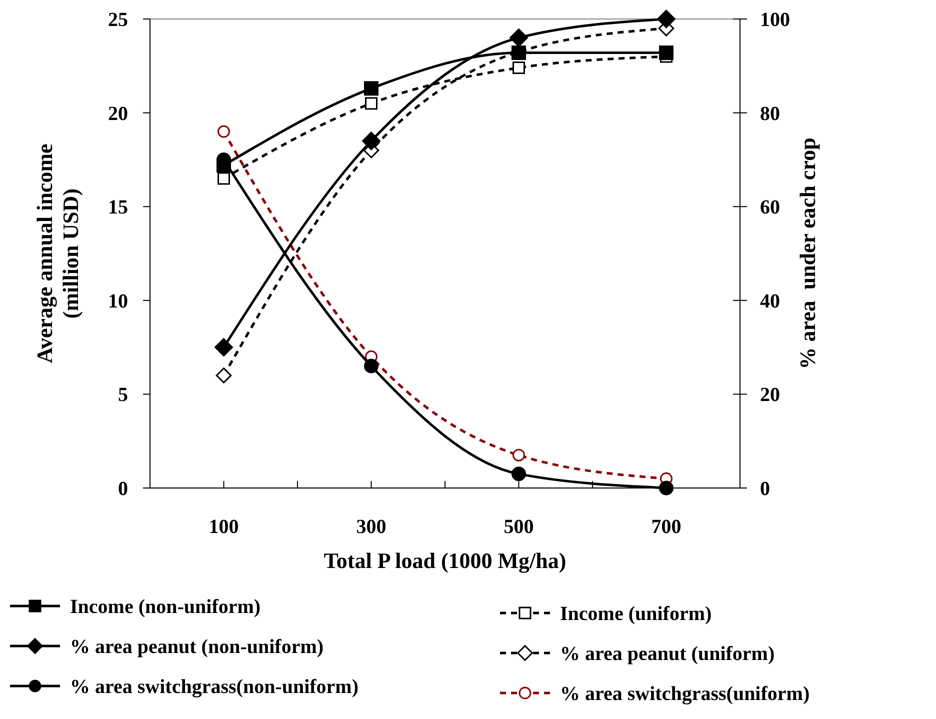 The image size is (936, 719). What do you see at coordinates (118, 20) in the screenshot?
I see `y-tick-label: 25` at bounding box center [118, 20].